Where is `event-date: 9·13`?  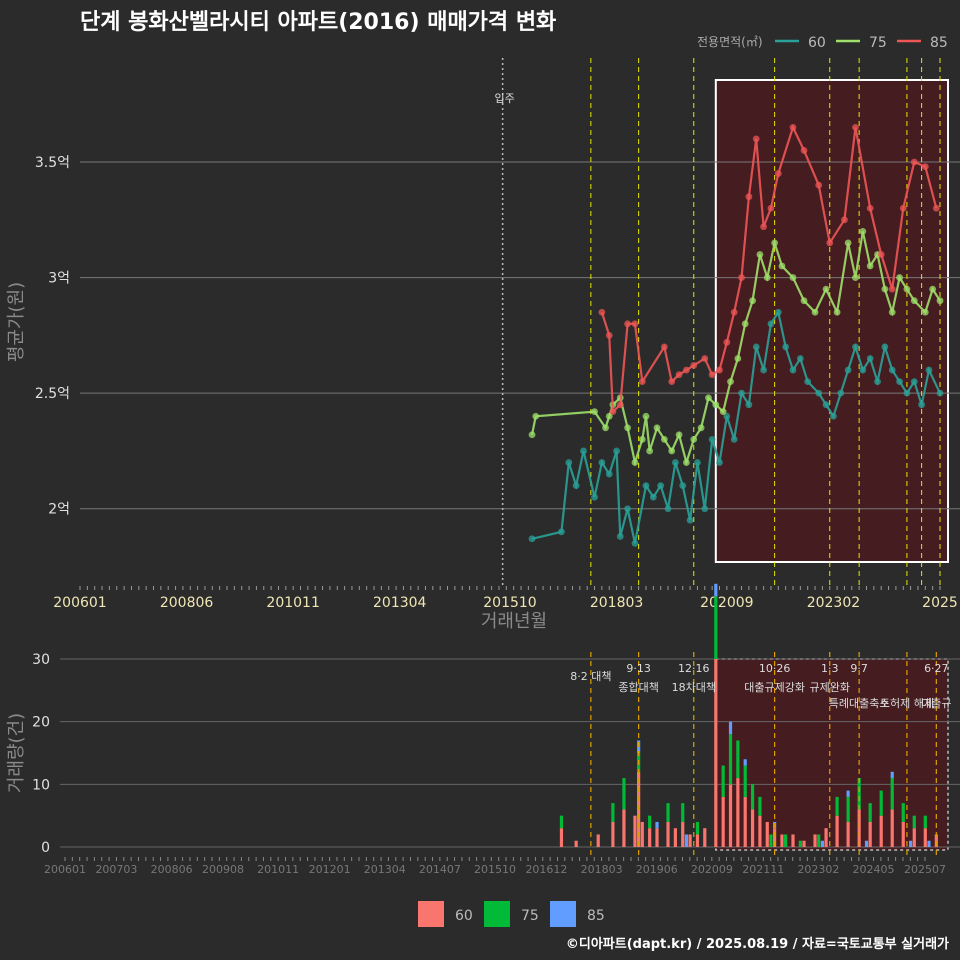
event-date: 9·13 is located at coordinates (638, 668).